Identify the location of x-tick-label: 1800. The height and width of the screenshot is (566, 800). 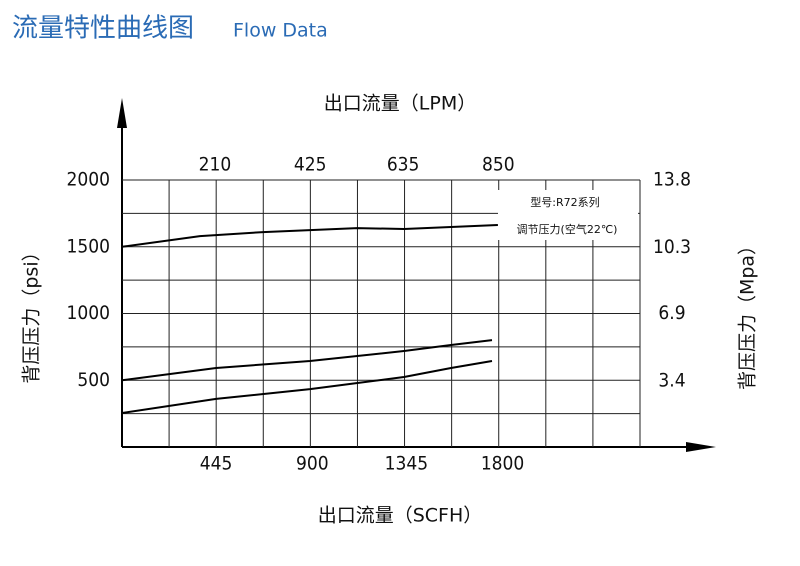
(503, 464).